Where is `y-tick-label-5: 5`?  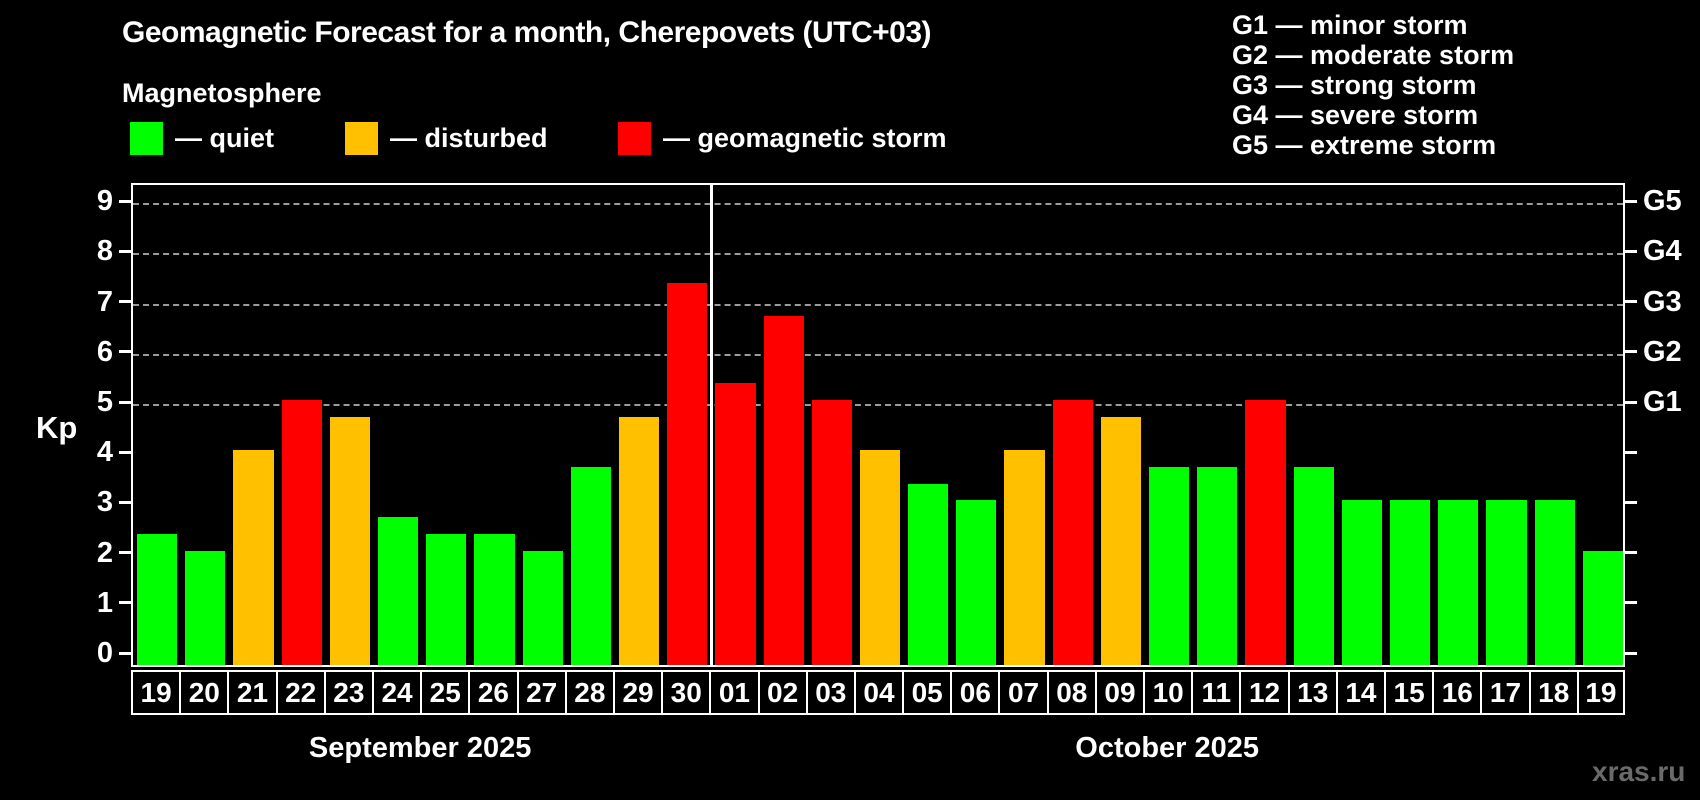
y-tick-label-5: 5 is located at coordinates (104, 402).